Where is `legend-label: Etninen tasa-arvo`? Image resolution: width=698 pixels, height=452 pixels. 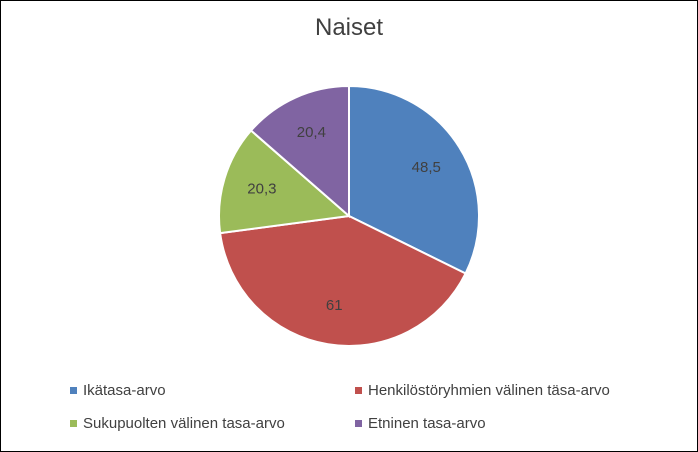
legend-label: Etninen tasa-arvo is located at coordinates (427, 423).